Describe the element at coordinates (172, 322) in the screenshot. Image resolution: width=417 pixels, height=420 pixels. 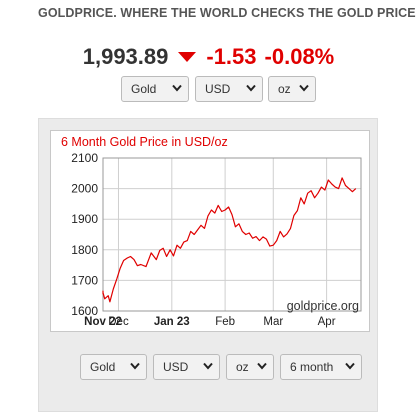
I see `x-tick-label: Jan 23` at that location.